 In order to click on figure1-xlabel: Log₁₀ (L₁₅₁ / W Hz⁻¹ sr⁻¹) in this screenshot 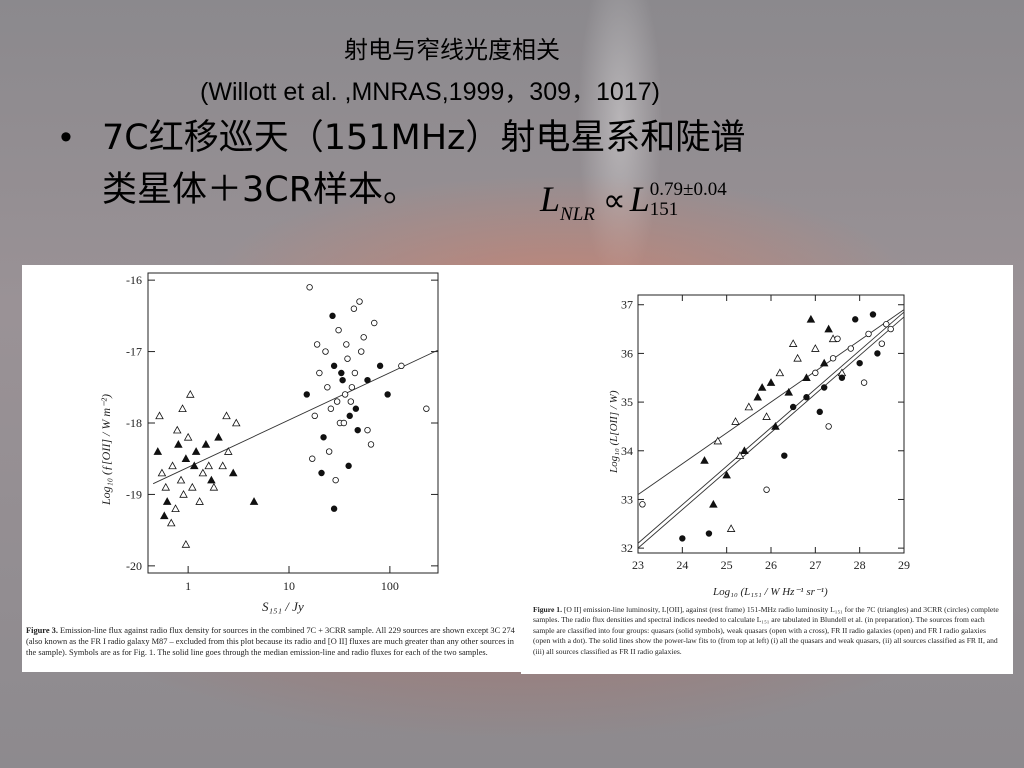, I will do `click(770, 592)`.